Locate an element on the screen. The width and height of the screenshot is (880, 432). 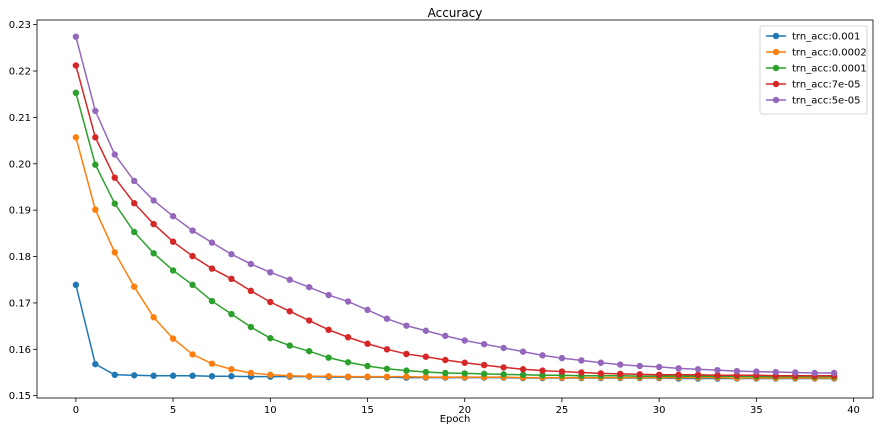
y-tick-label: 0.15 is located at coordinates (20, 396).